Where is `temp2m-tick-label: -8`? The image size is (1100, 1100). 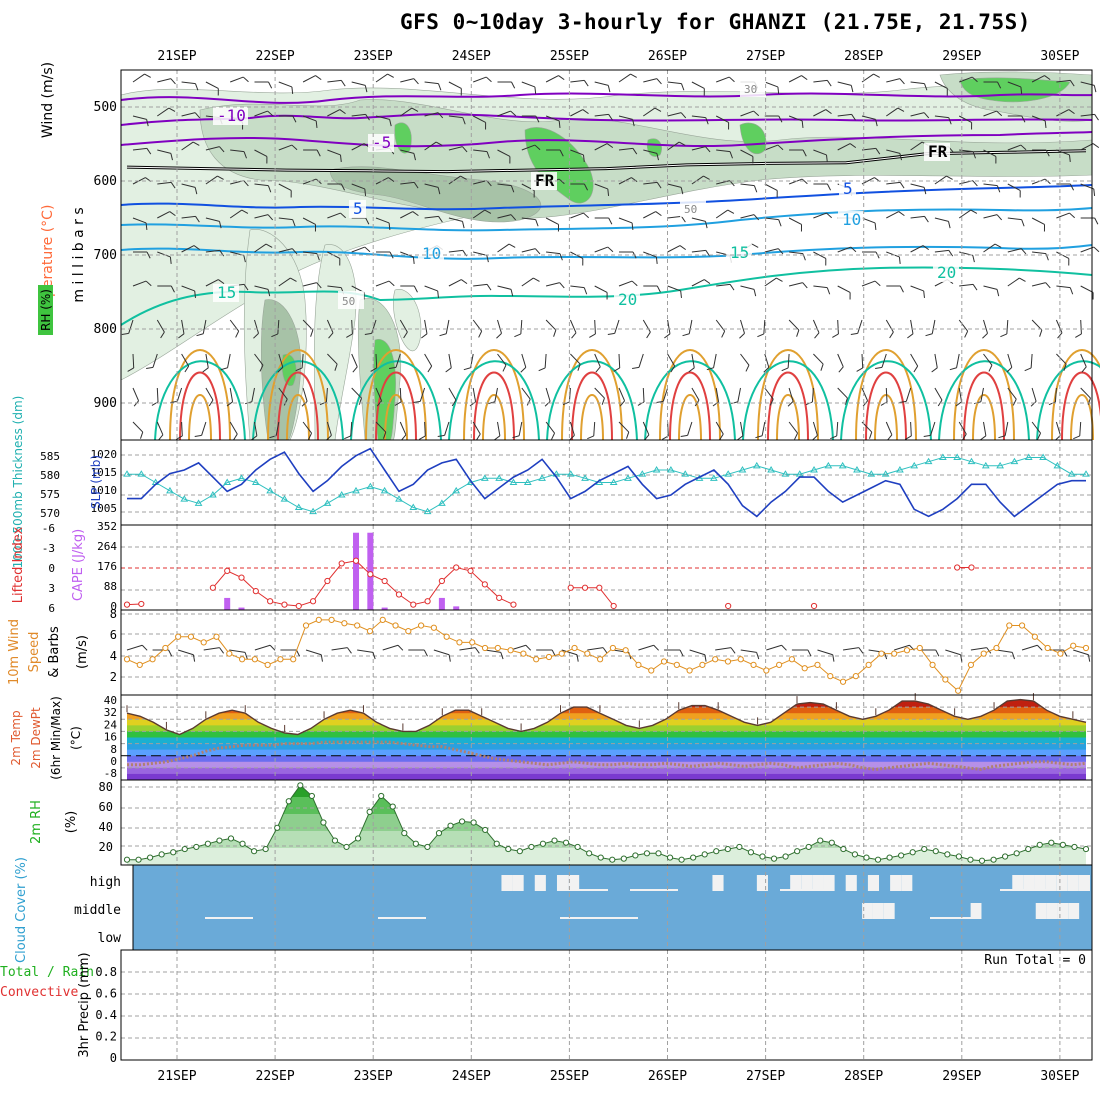 temp2m-tick-label: -8 is located at coordinates (110, 773).